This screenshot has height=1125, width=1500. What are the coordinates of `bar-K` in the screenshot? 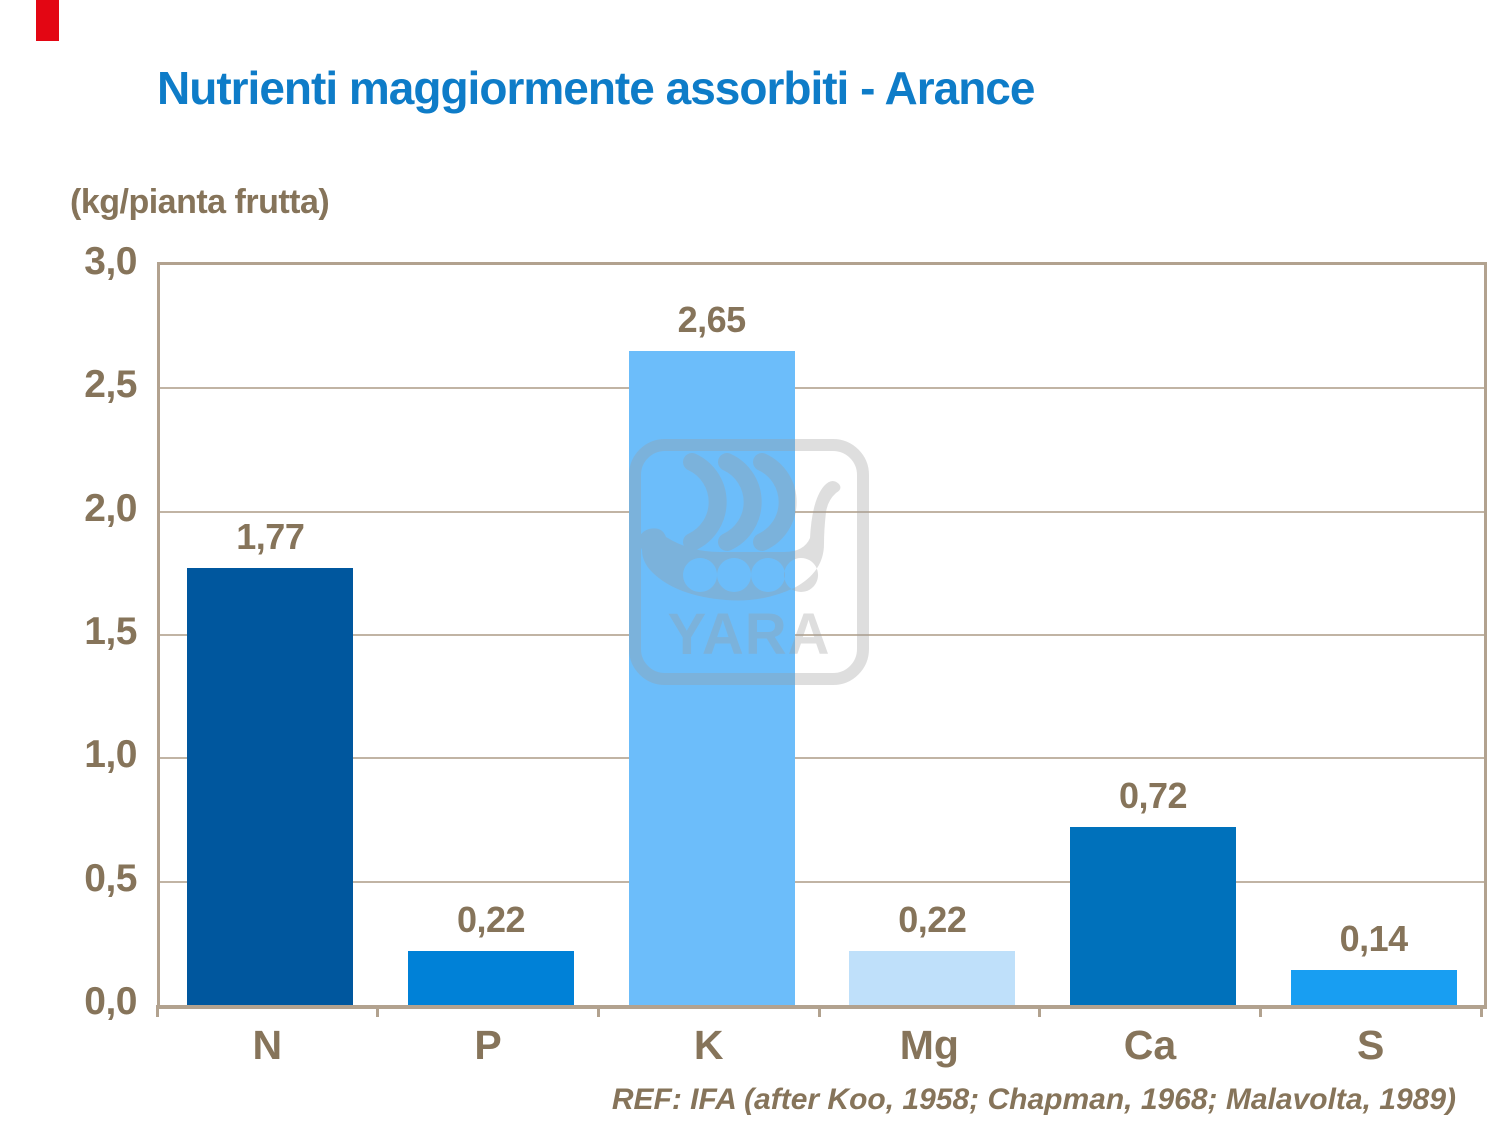 It's located at (711, 678).